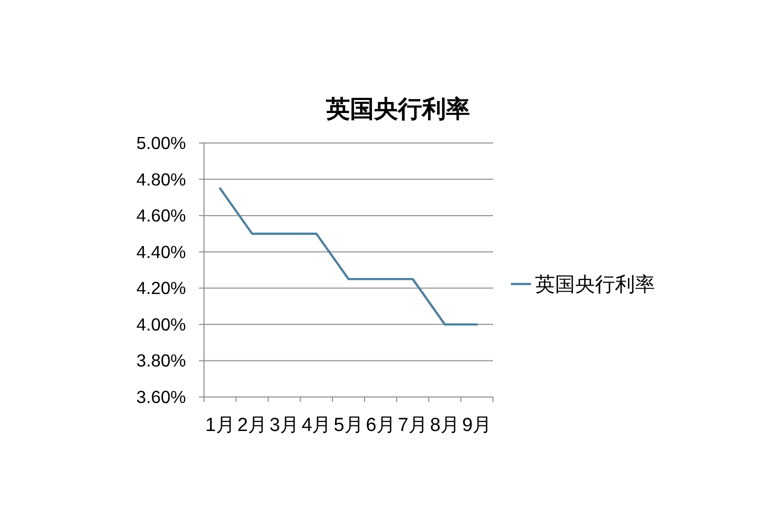 Image resolution: width=780 pixels, height=520 pixels. What do you see at coordinates (220, 425) in the screenshot?
I see `xtick: 1月` at bounding box center [220, 425].